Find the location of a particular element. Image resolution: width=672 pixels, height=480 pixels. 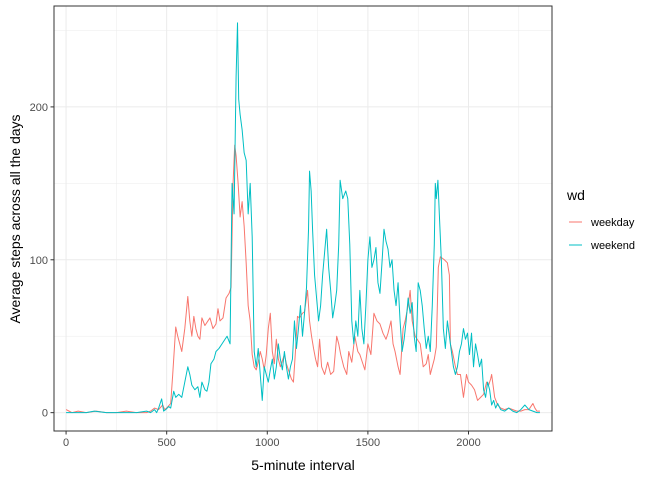

x-tick-label: 2000 is located at coordinates (468, 443).